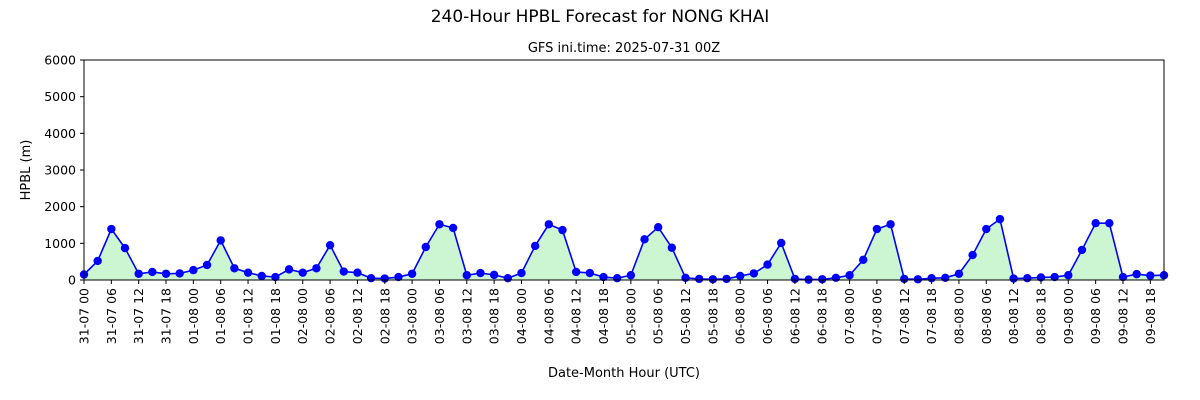  What do you see at coordinates (685, 316) in the screenshot?
I see `x-tick-label: 05-08 12` at bounding box center [685, 316].